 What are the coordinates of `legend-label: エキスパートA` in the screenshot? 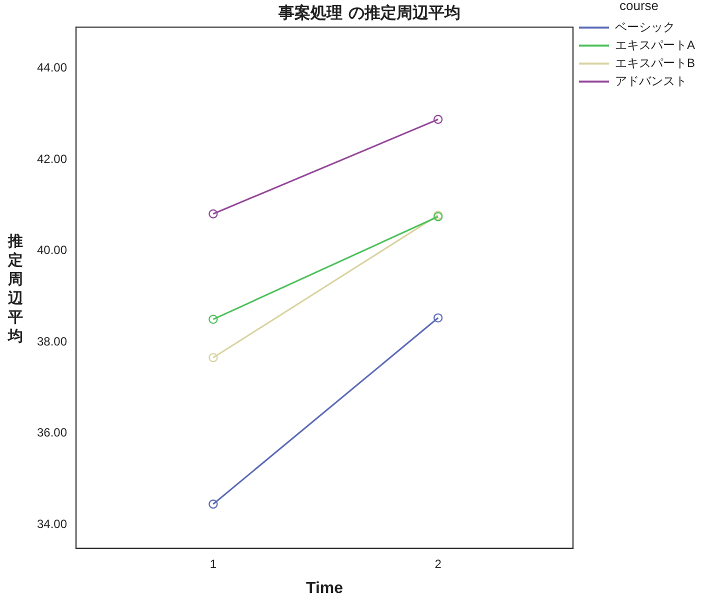 It's located at (655, 45).